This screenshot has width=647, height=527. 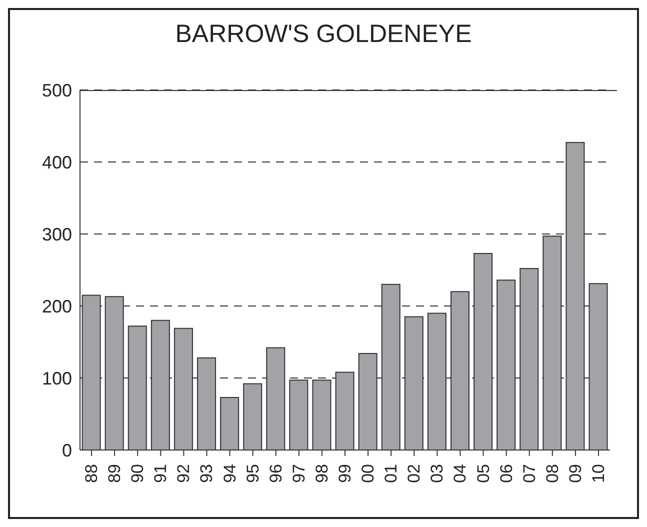 I want to click on y-tick-label: 100, so click(x=57, y=378).